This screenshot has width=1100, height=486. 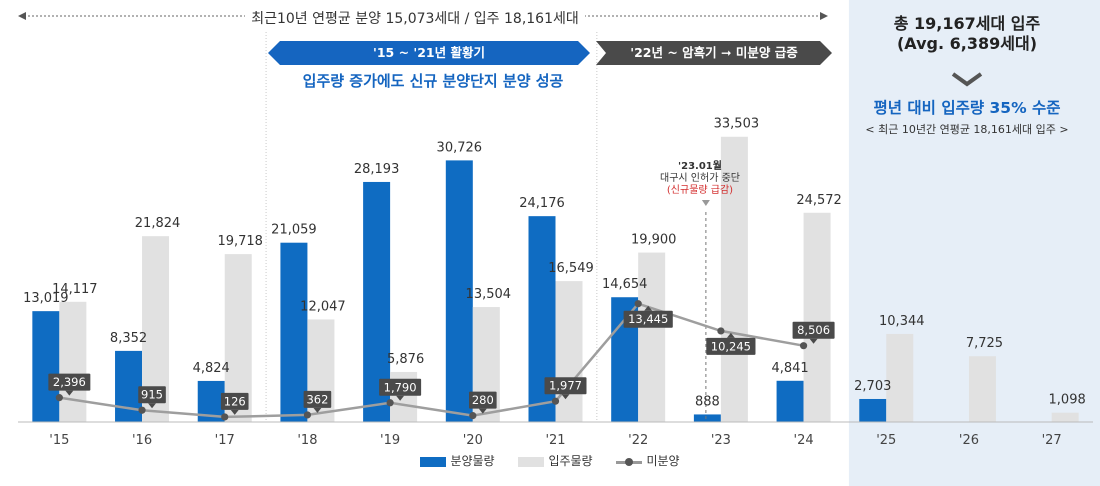 I want to click on supply-value-label: 30,726, so click(x=460, y=147).